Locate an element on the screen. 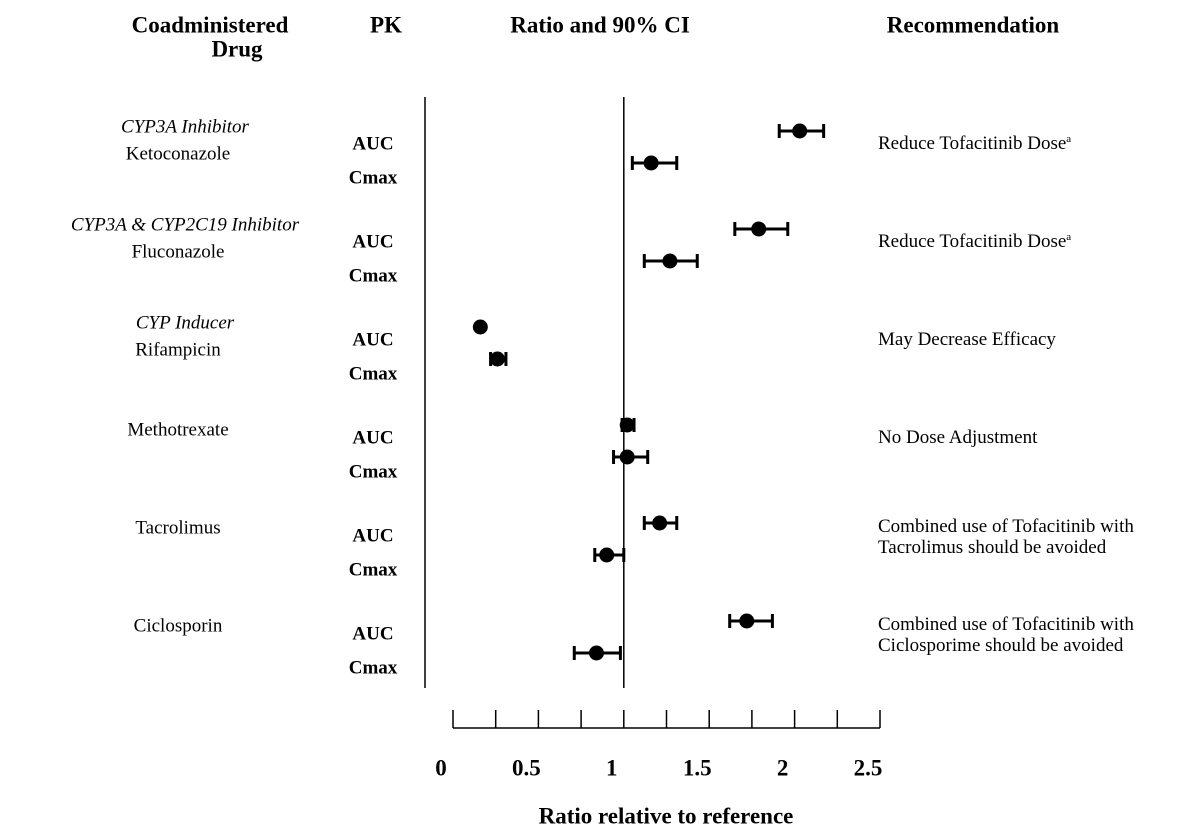 This screenshot has height=830, width=1201. recommendation-text: May Decrease Efficacy is located at coordinates (967, 339).